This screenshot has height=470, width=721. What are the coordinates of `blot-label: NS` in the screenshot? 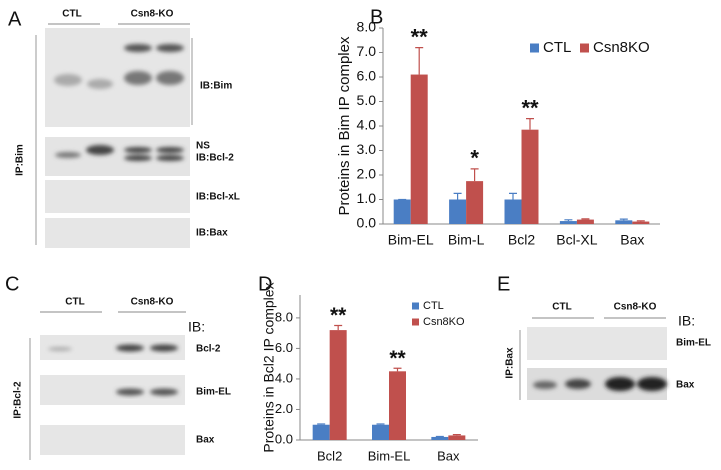 It's located at (203, 146).